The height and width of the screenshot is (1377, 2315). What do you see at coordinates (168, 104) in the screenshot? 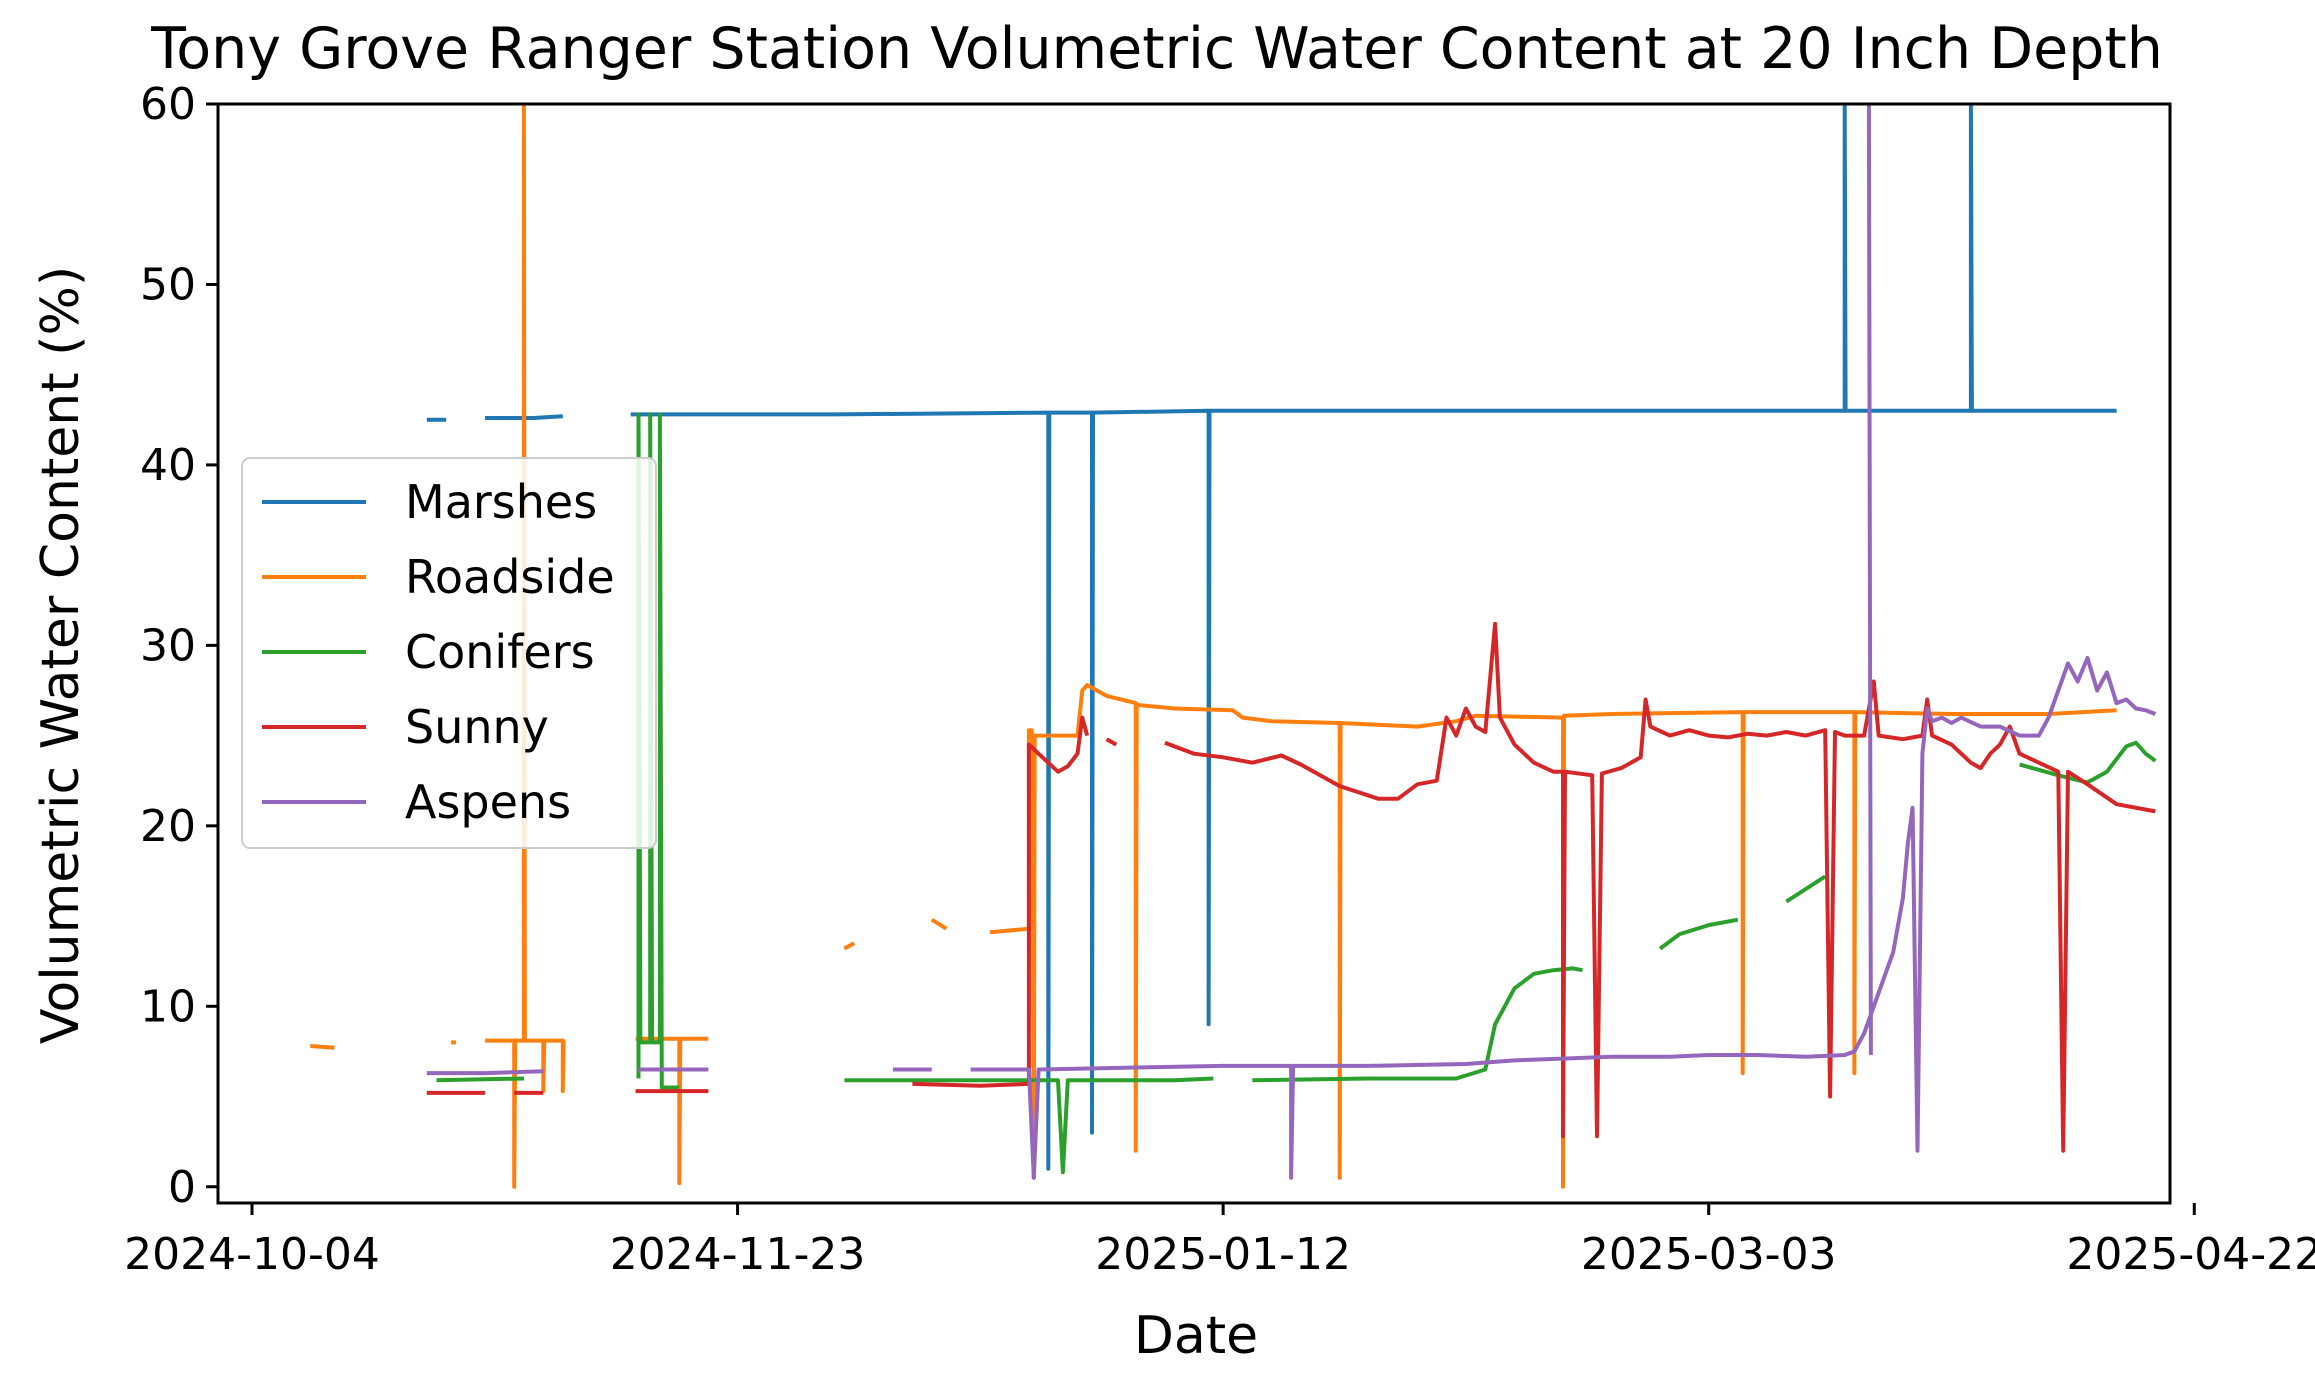
I see `y-tick-label: 60` at bounding box center [168, 104].